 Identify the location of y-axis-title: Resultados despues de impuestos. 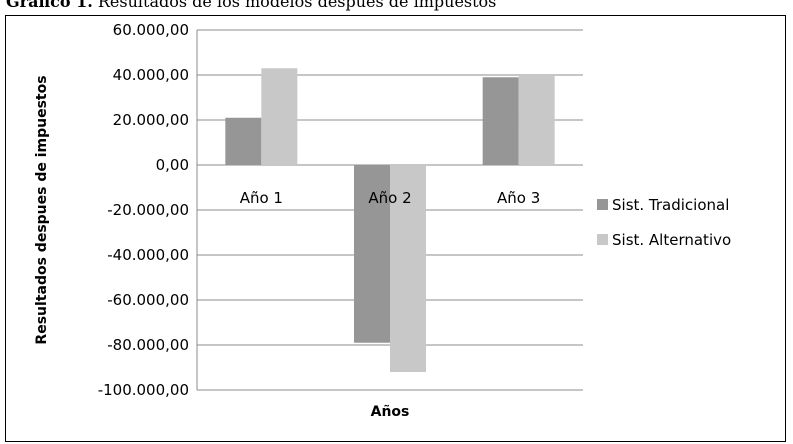
(42, 209).